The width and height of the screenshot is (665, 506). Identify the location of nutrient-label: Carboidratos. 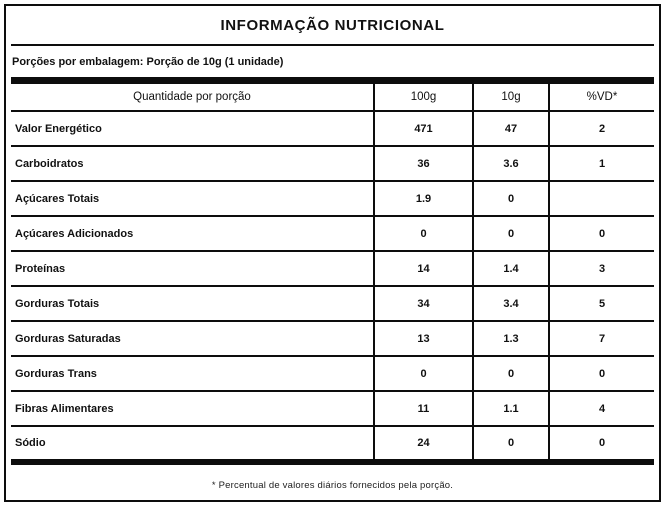
(49, 163).